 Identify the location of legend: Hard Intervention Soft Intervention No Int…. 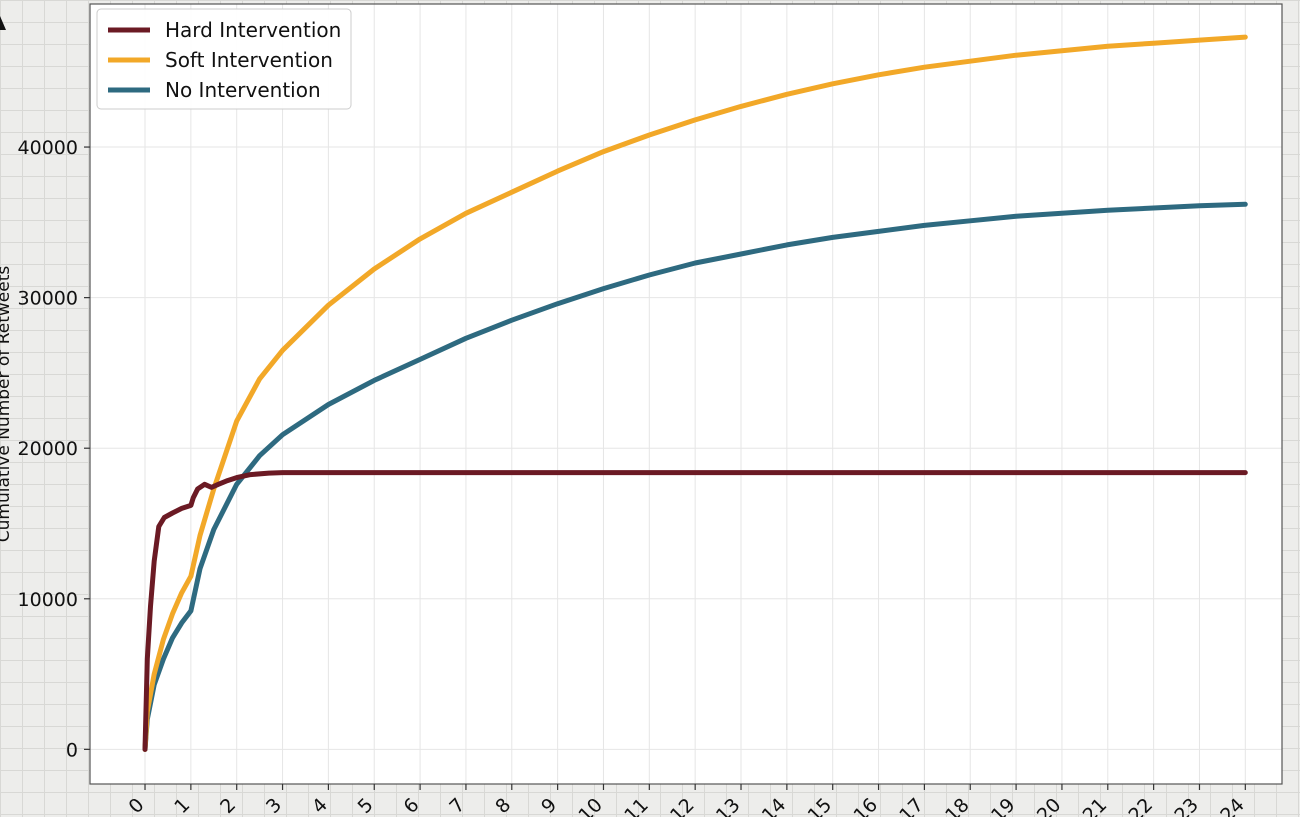
(224, 59).